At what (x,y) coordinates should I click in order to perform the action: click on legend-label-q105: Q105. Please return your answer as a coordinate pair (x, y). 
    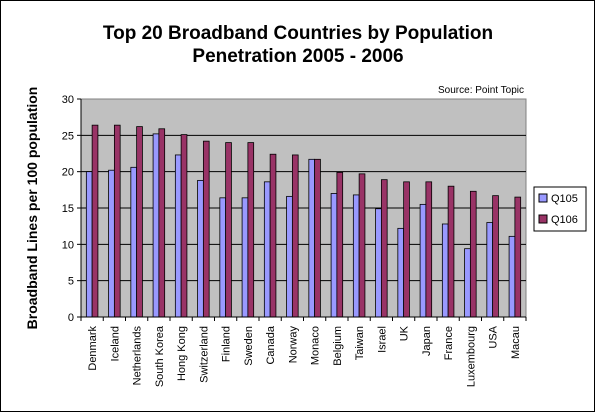
    Looking at the image, I should click on (564, 199).